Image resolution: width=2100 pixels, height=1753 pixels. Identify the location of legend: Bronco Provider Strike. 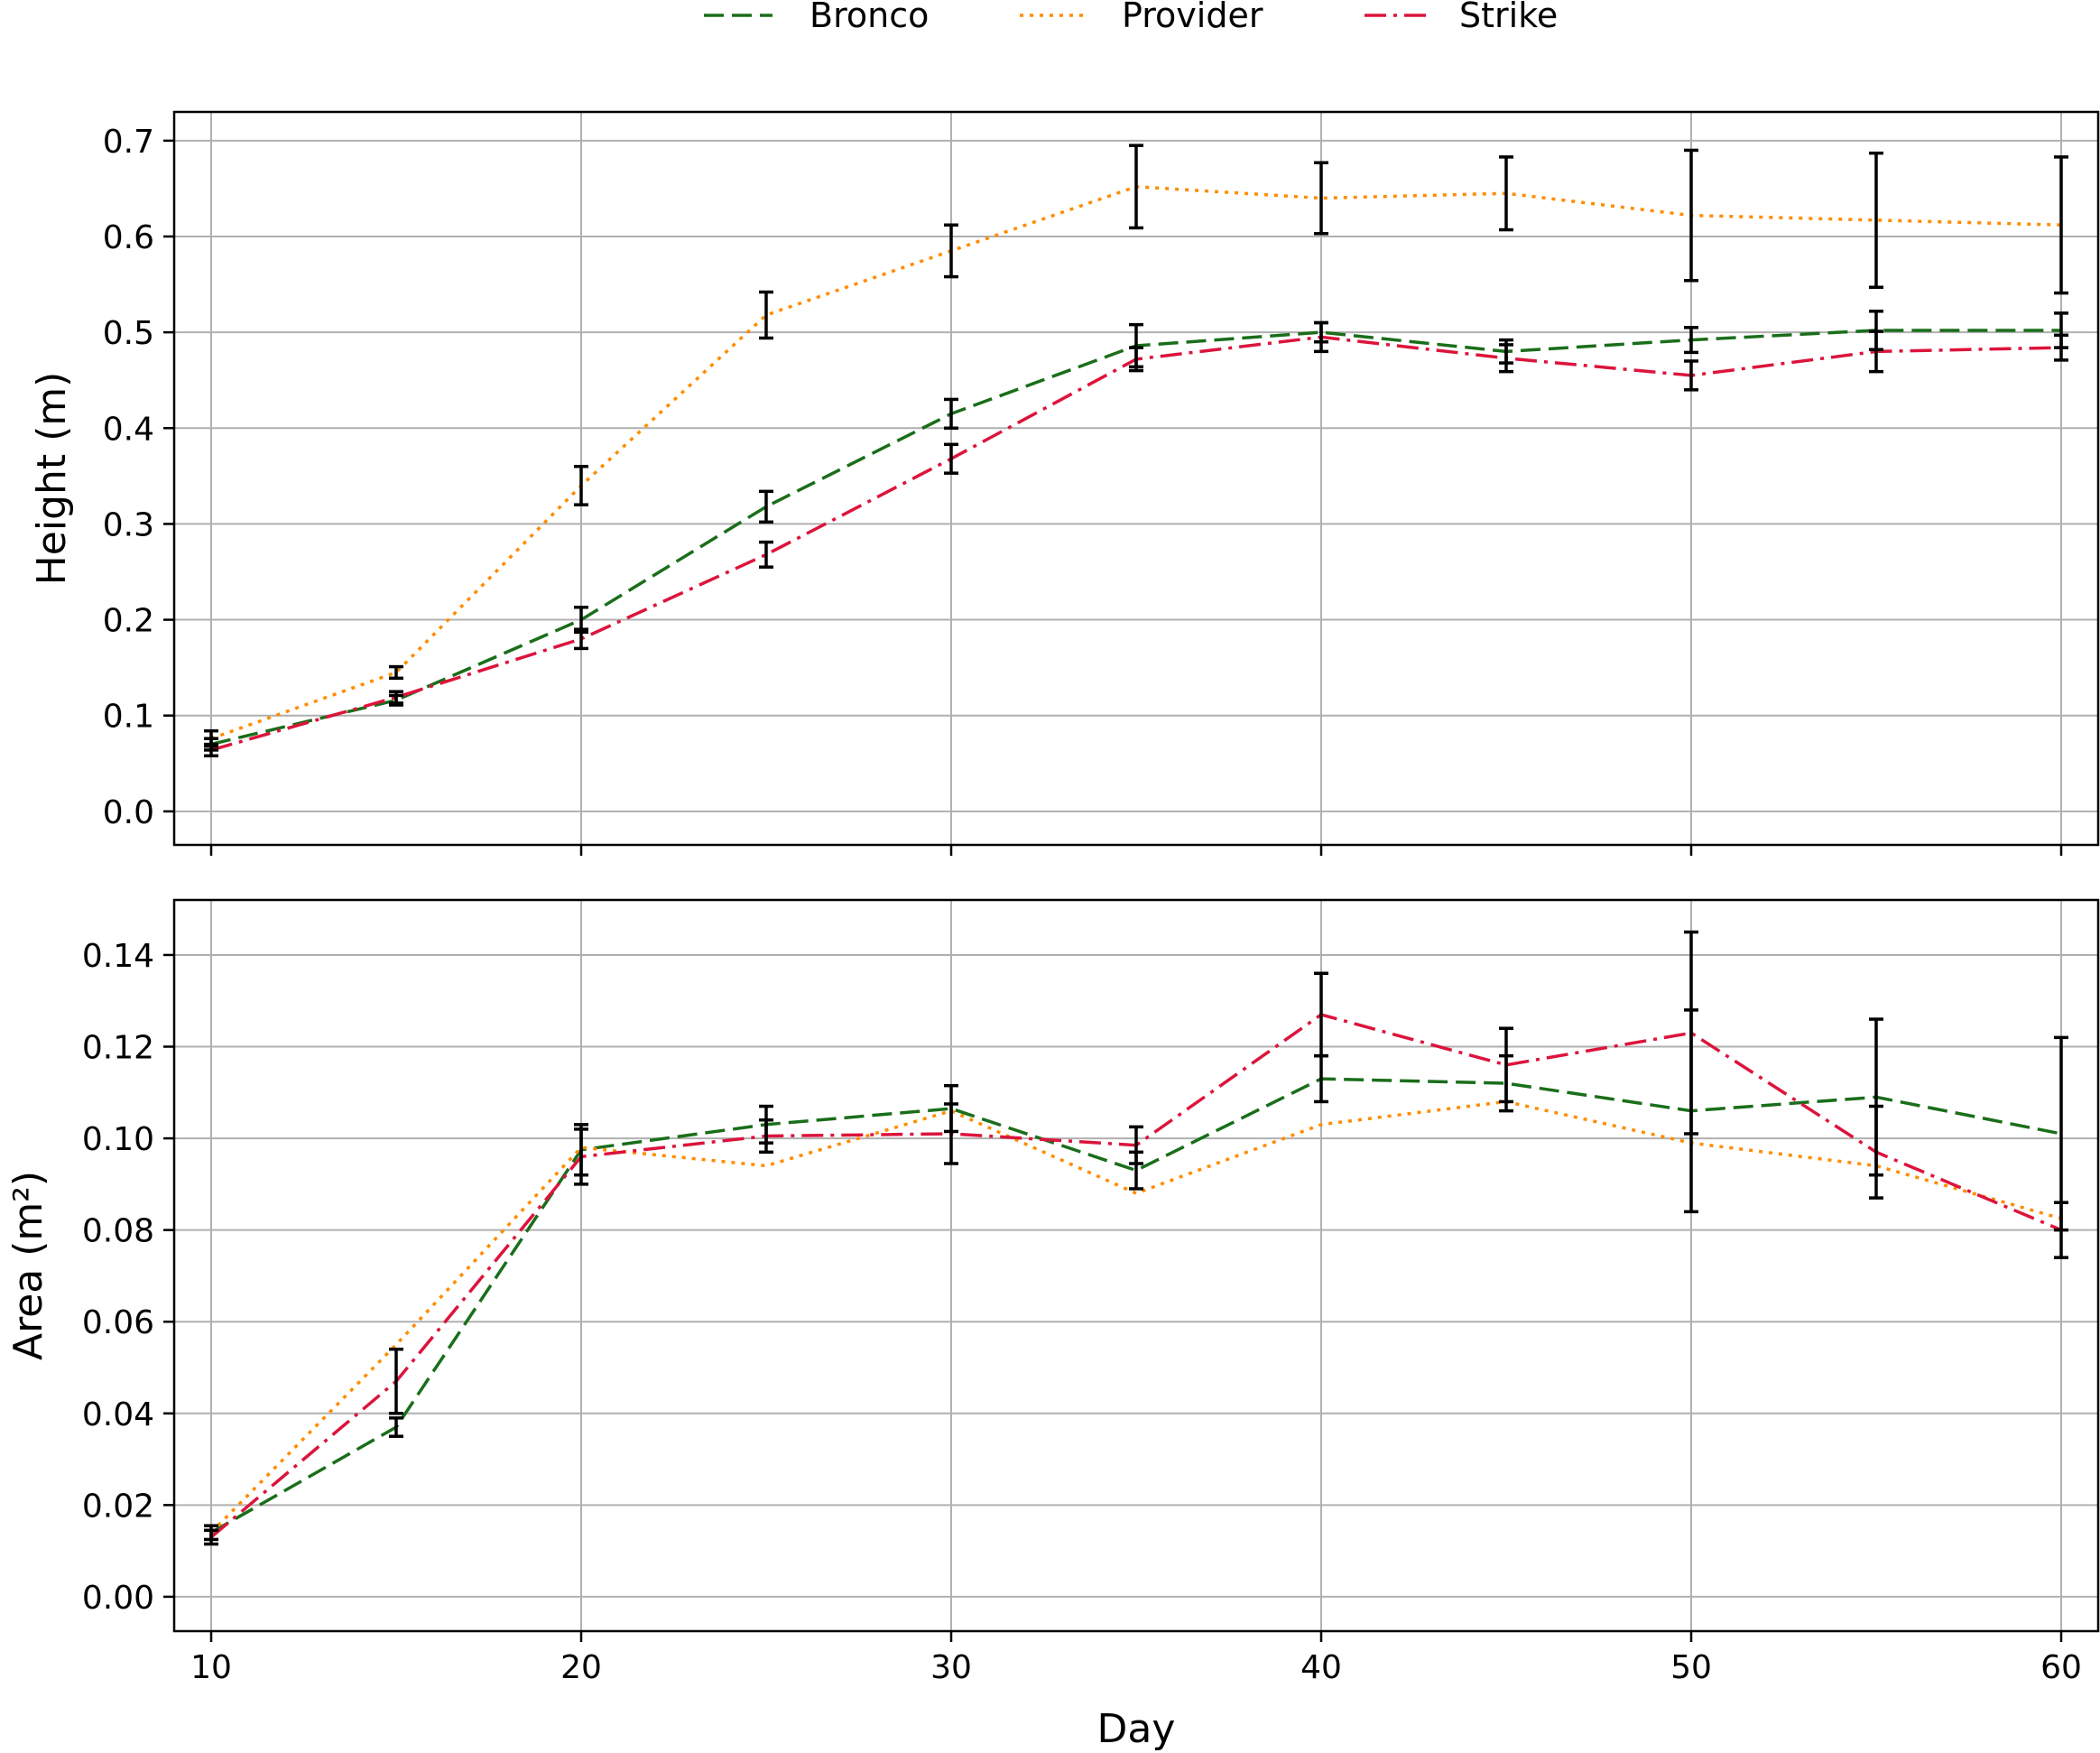
(1131, 17).